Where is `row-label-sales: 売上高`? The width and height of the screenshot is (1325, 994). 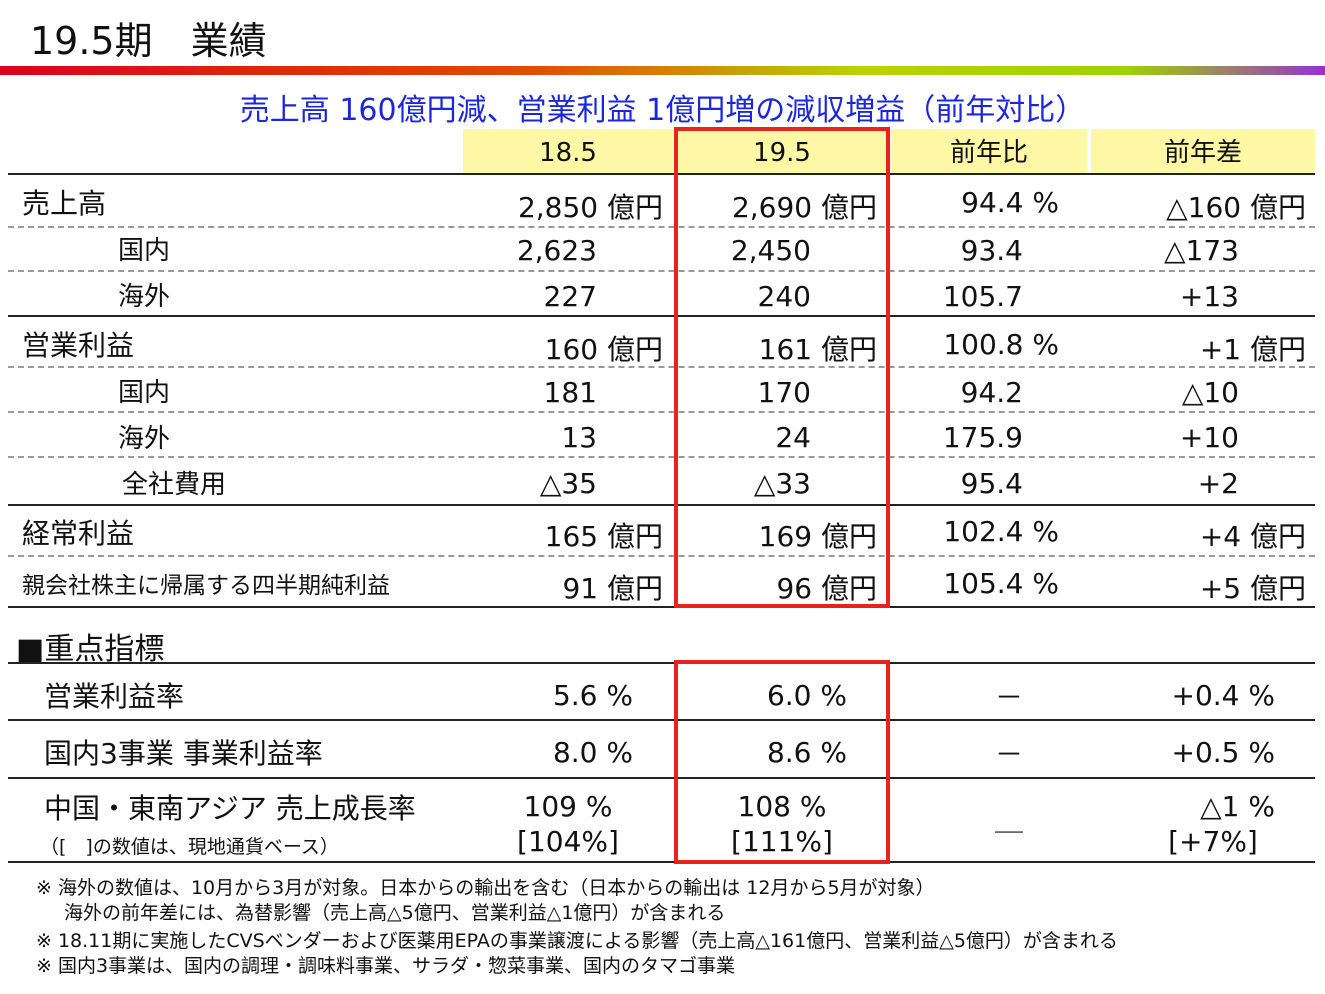 row-label-sales: 売上高 is located at coordinates (64, 203).